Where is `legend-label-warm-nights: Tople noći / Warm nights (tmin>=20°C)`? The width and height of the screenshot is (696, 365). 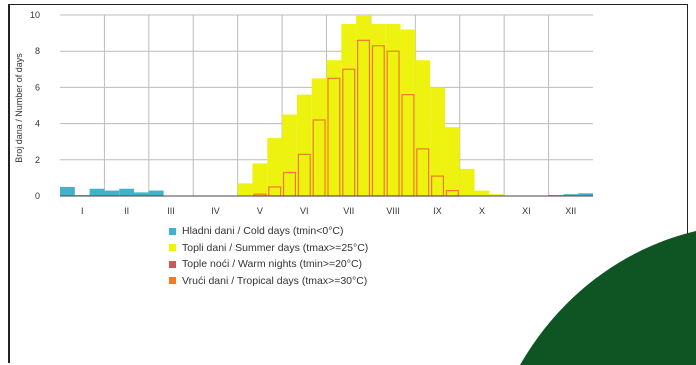 legend-label-warm-nights: Tople noći / Warm nights (tmin>=20°C) is located at coordinates (272, 264).